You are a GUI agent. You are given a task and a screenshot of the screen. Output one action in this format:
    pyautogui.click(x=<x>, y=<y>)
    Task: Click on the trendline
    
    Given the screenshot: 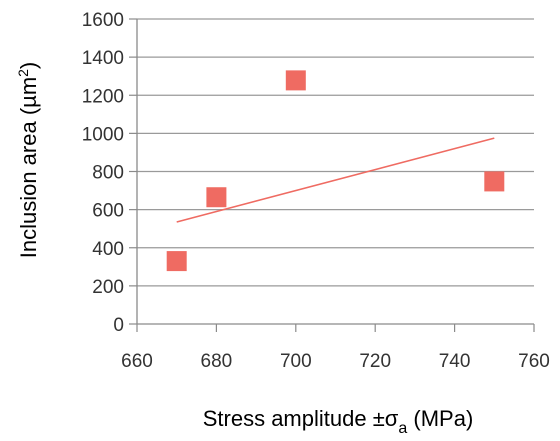 What is the action you would take?
    pyautogui.click(x=335, y=180)
    